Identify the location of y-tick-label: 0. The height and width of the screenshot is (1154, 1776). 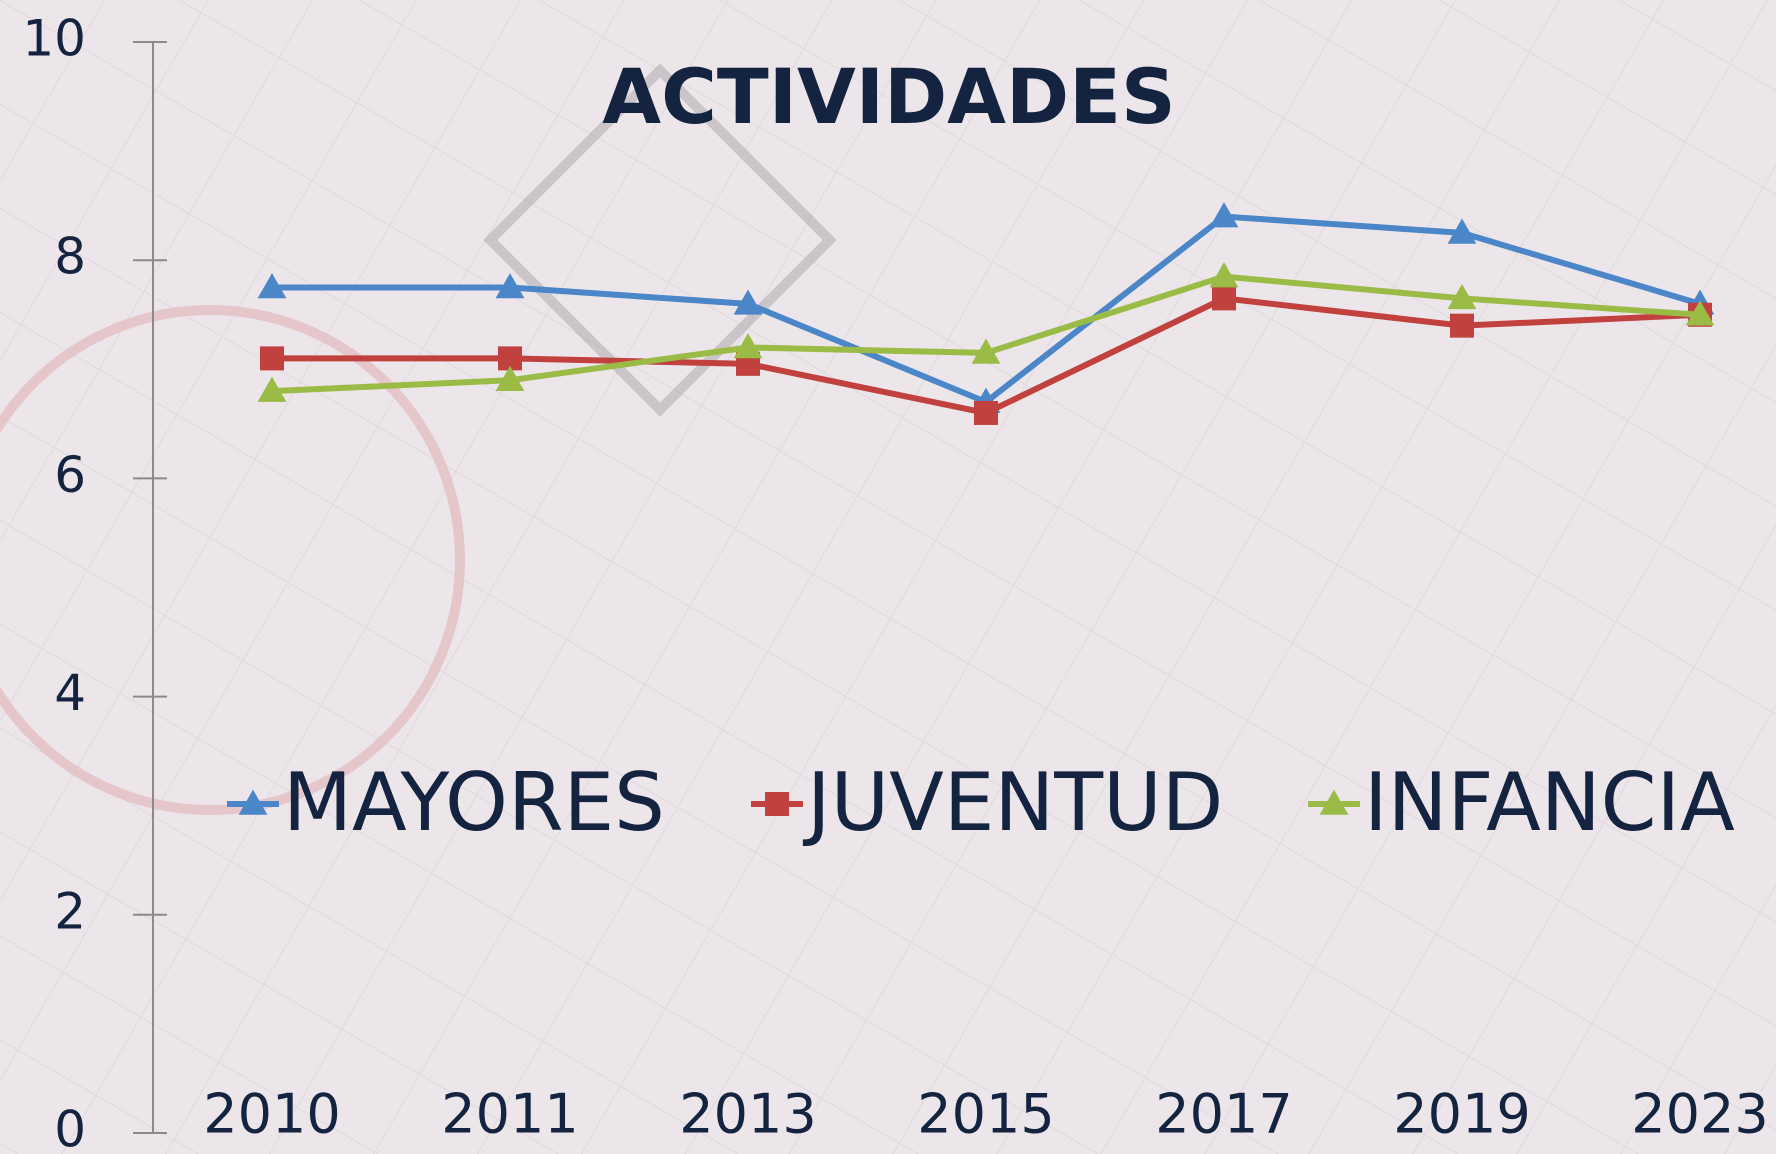
(70, 1127).